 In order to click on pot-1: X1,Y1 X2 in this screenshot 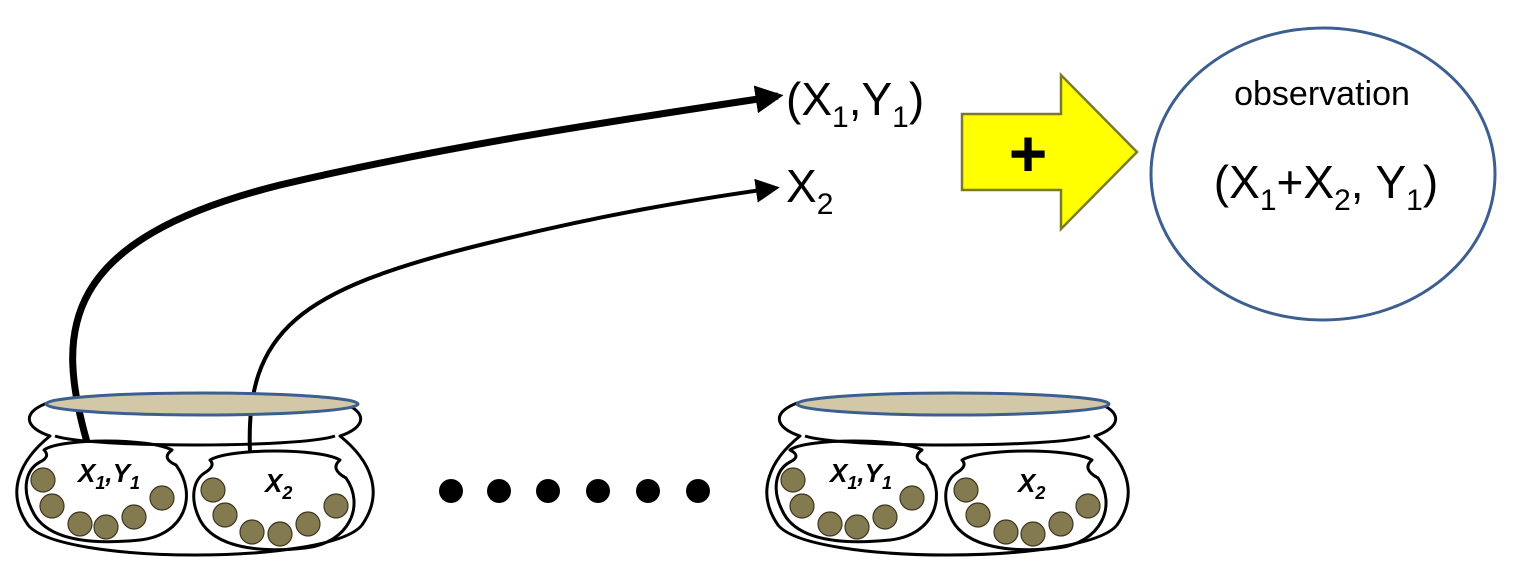, I will do `click(195, 474)`.